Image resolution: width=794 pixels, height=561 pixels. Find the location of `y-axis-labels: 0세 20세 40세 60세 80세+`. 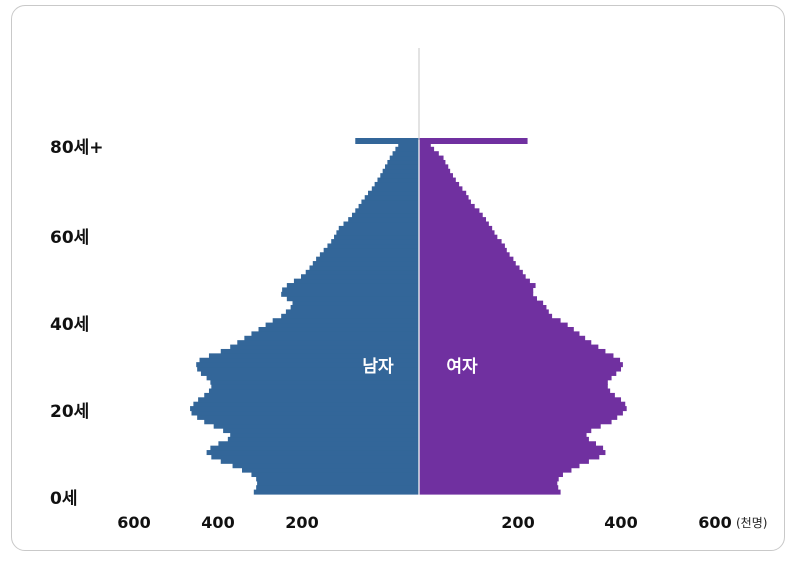

y-axis-labels: 0세 20세 40세 60세 80세+ is located at coordinates (77, 323).